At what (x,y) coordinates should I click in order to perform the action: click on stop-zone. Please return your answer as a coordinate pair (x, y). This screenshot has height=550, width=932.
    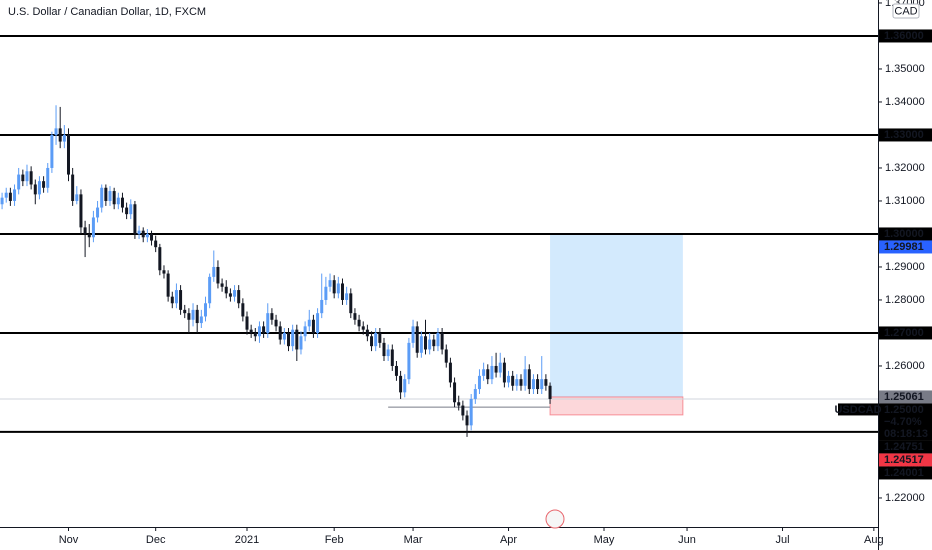
    Looking at the image, I should click on (616, 406).